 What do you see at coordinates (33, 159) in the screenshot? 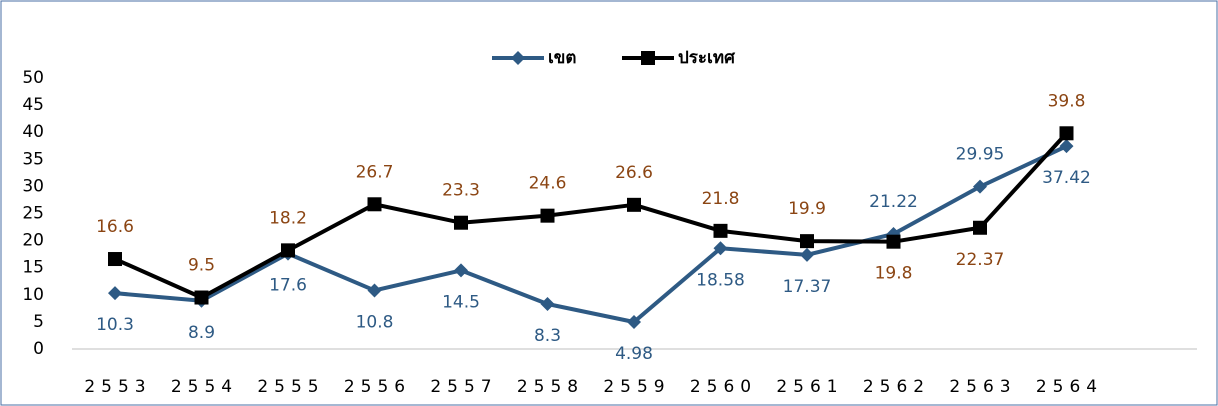
I see `y-tick-label: 35` at bounding box center [33, 159].